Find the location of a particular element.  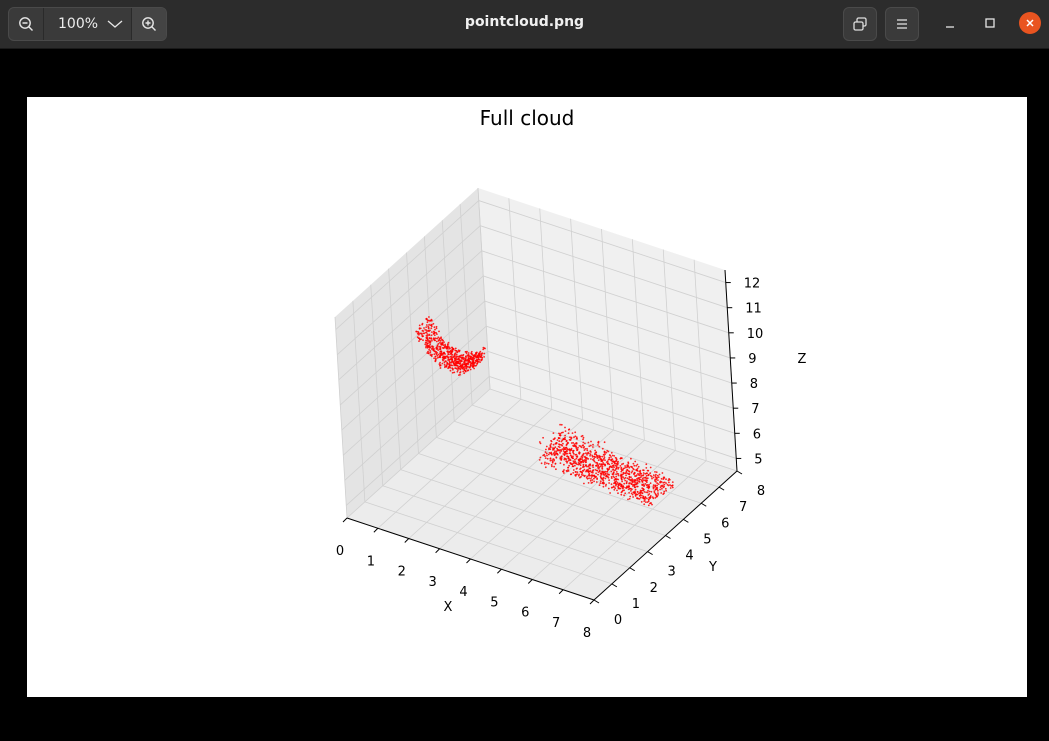

main-menu-button is located at coordinates (902, 24).